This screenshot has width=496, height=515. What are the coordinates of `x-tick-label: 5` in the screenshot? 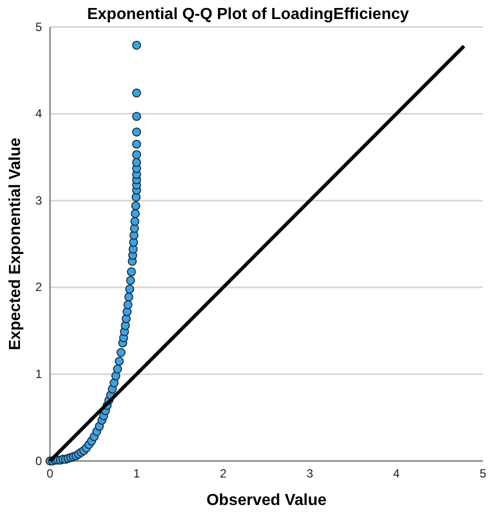 It's located at (483, 473).